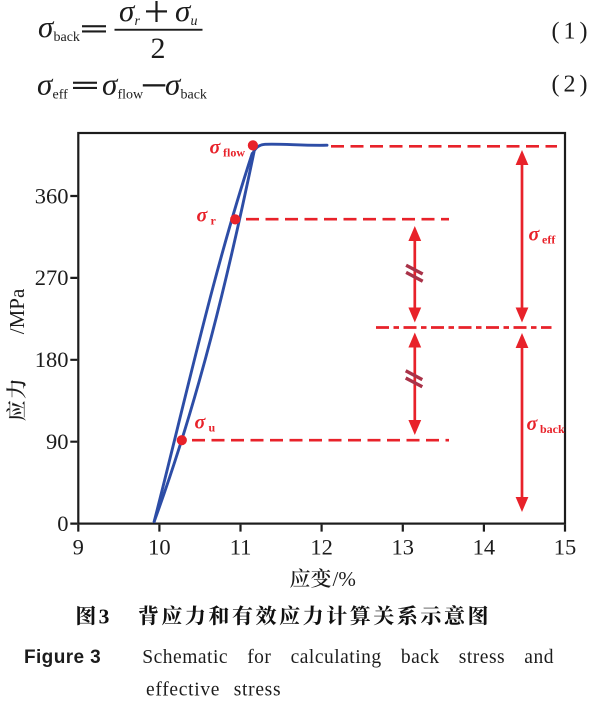  Describe the element at coordinates (321, 547) in the screenshot. I see `svg-text: 12` at that location.